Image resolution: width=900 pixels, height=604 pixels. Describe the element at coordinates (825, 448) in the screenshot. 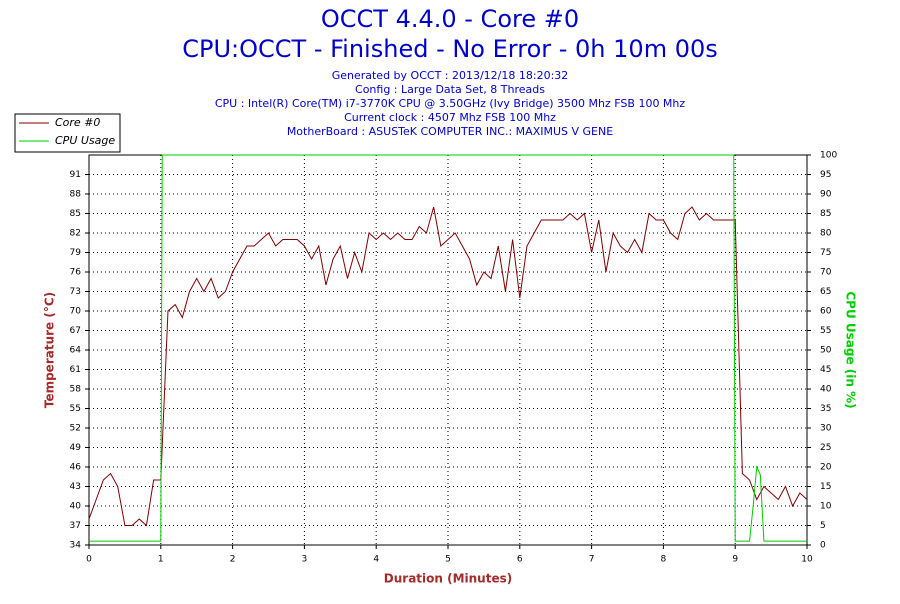

I see `y2-tick-label: 25` at that location.